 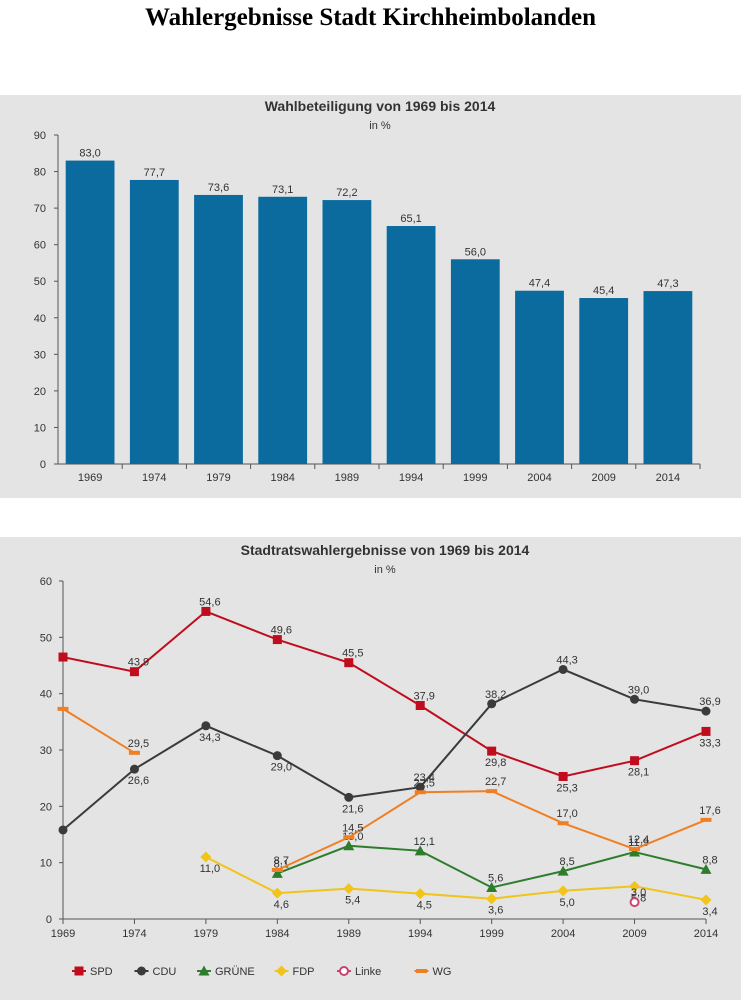 What do you see at coordinates (385, 570) in the screenshot?
I see `council-chart-subtitle: in %` at bounding box center [385, 570].